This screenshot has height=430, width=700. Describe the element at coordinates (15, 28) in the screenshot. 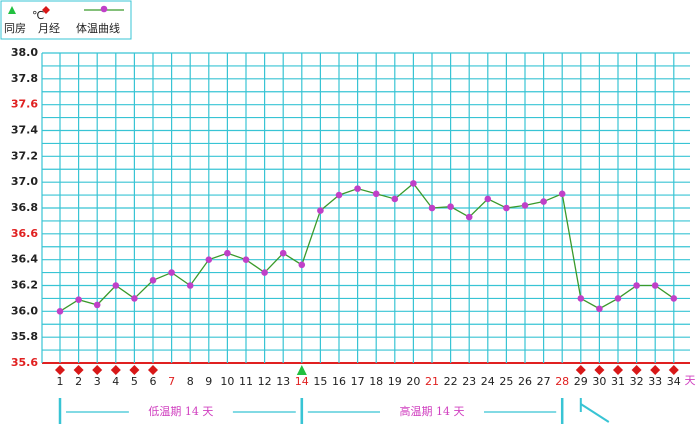

I see `legend-label: 同房` at that location.